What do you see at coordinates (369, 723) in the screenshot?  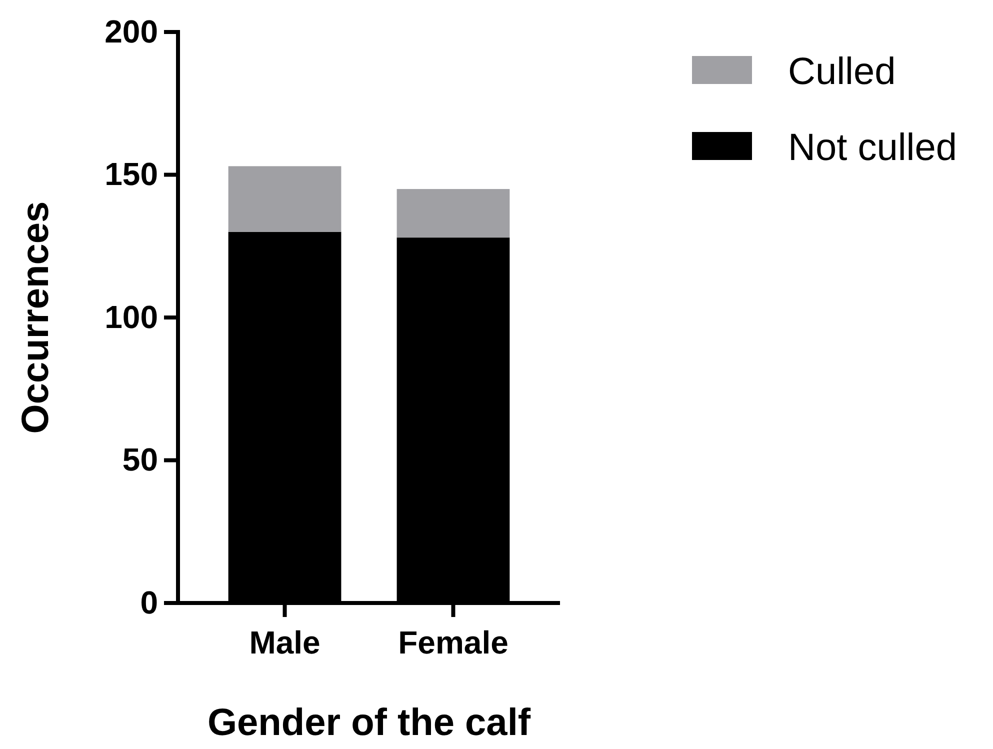 I see `x-axis-title: Gender of the calf` at bounding box center [369, 723].